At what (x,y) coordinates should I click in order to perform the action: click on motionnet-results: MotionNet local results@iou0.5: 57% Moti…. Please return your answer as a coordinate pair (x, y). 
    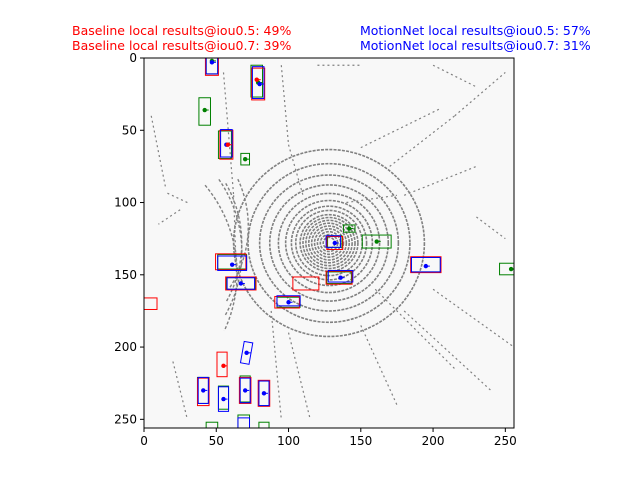
    Looking at the image, I should click on (475, 38).